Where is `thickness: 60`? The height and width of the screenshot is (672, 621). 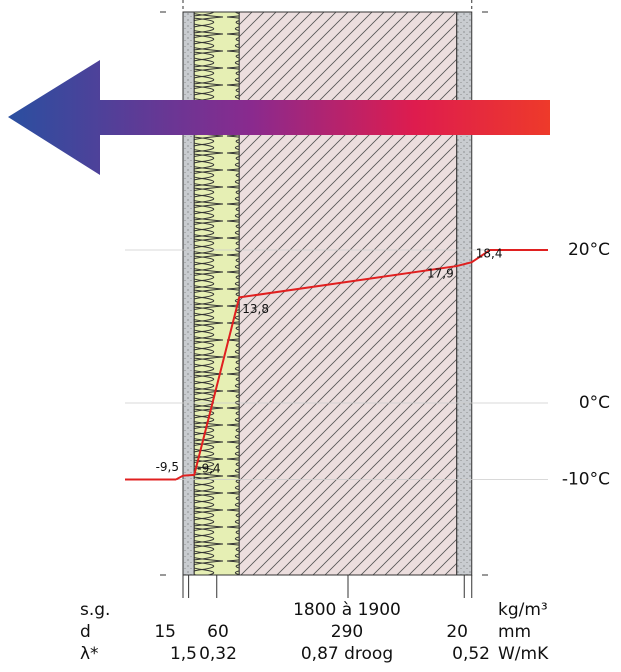
thickness: 60 is located at coordinates (218, 632).